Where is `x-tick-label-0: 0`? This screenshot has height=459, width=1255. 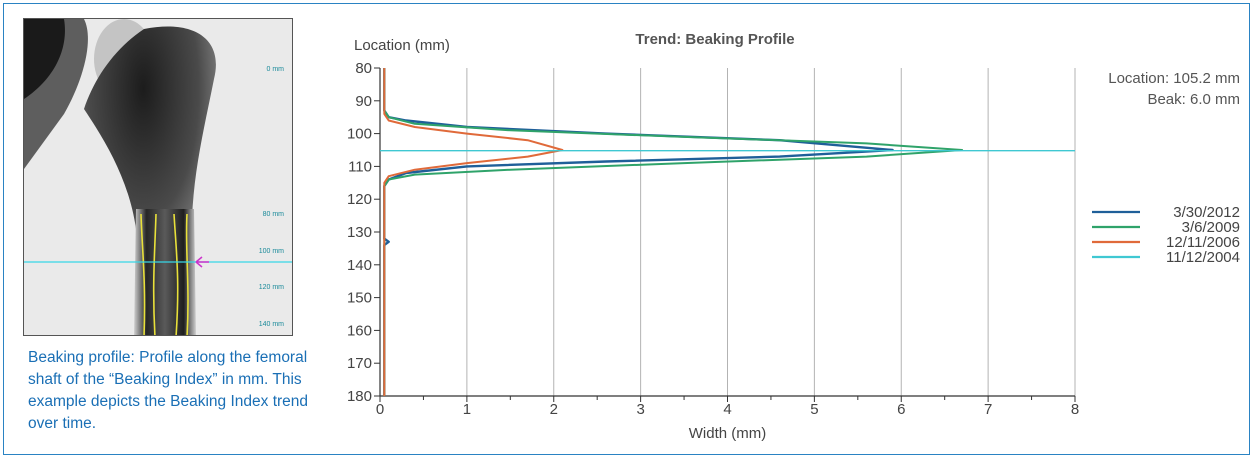 x-tick-label-0: 0 is located at coordinates (380, 409).